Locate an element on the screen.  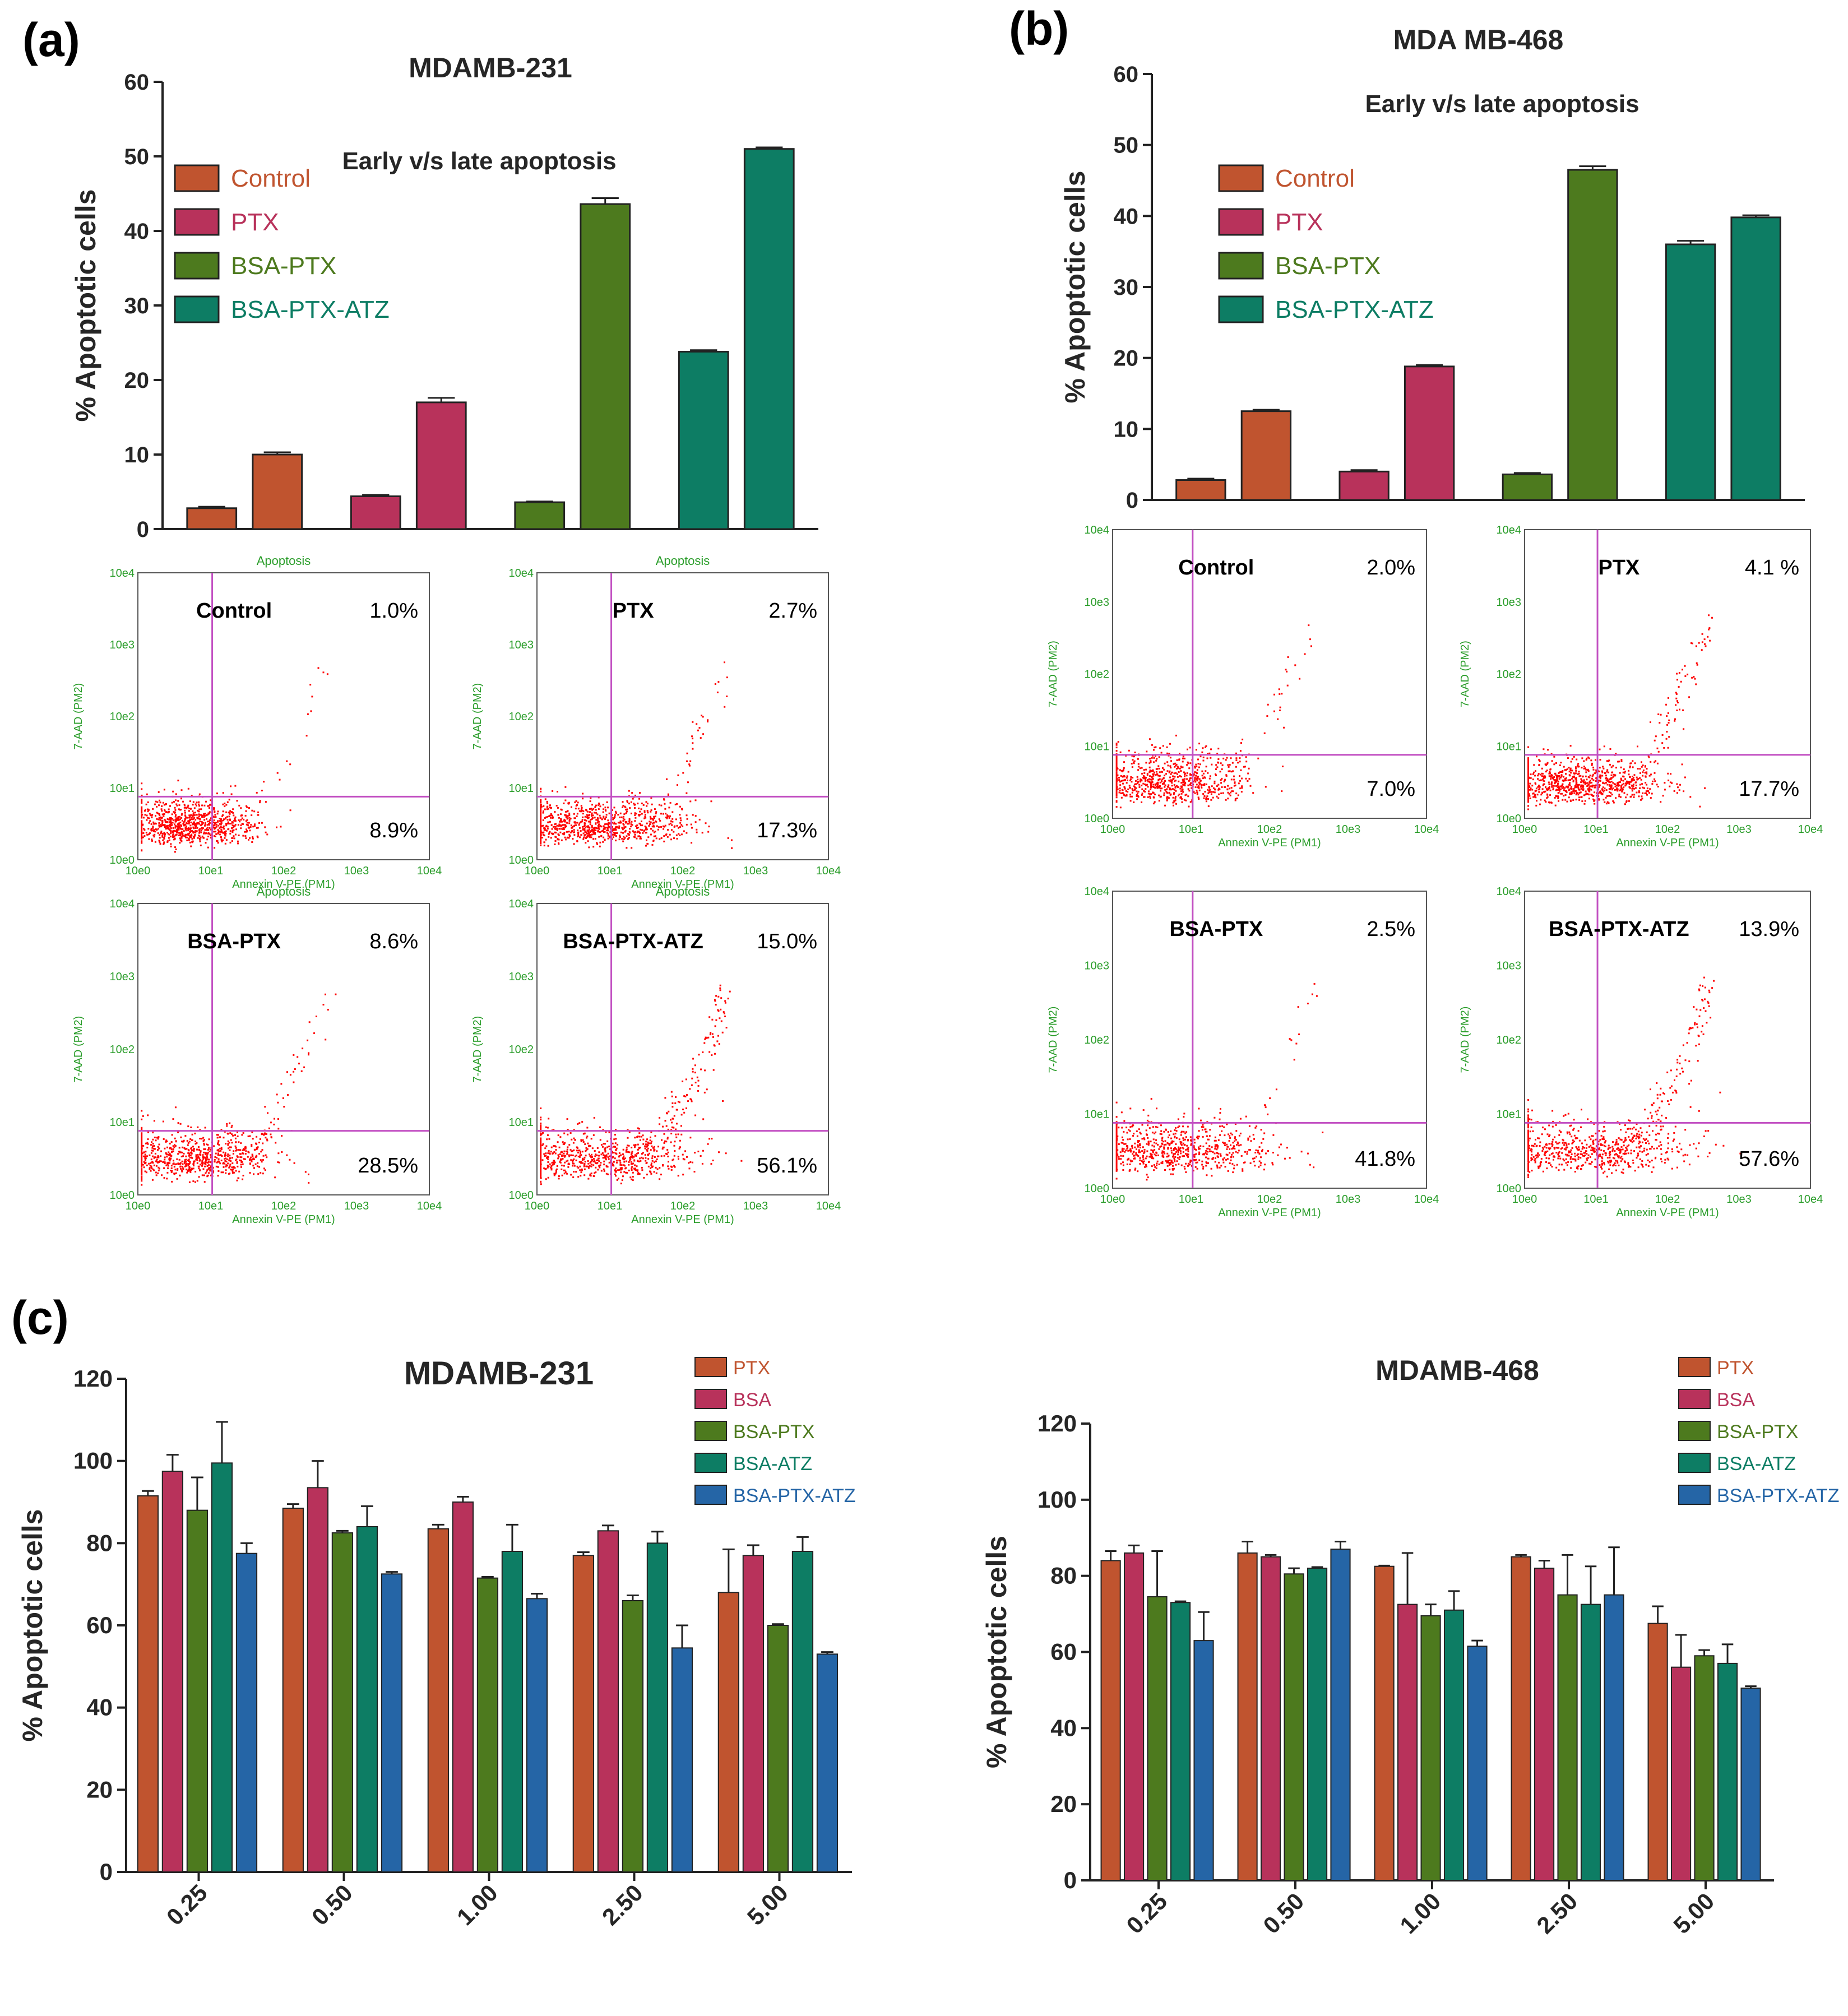
bar-bsa-atz-0.50 is located at coordinates (367, 1699).